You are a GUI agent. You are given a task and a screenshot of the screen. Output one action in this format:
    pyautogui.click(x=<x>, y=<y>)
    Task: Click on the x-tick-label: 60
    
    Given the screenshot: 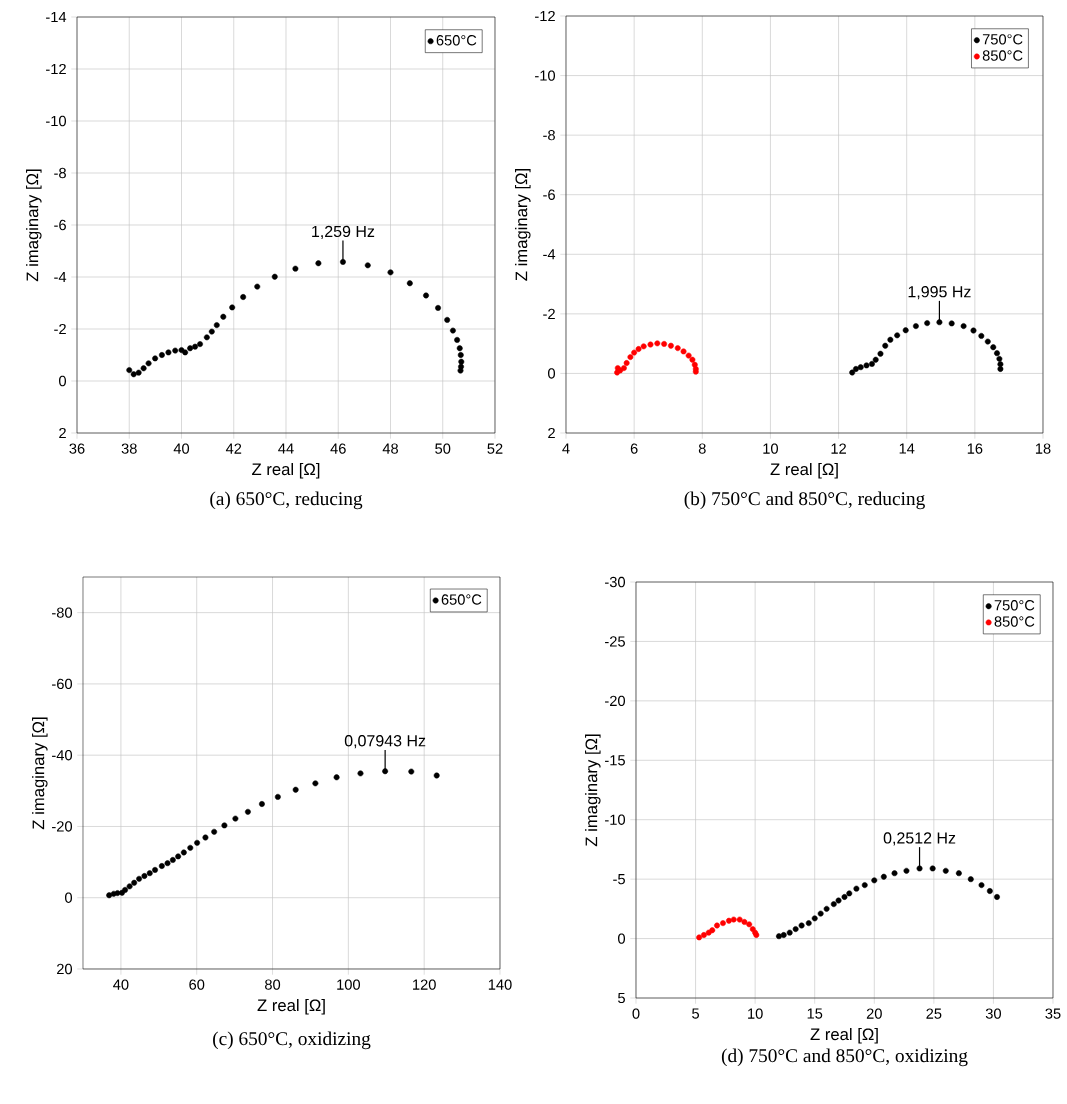 What is the action you would take?
    pyautogui.click(x=197, y=984)
    